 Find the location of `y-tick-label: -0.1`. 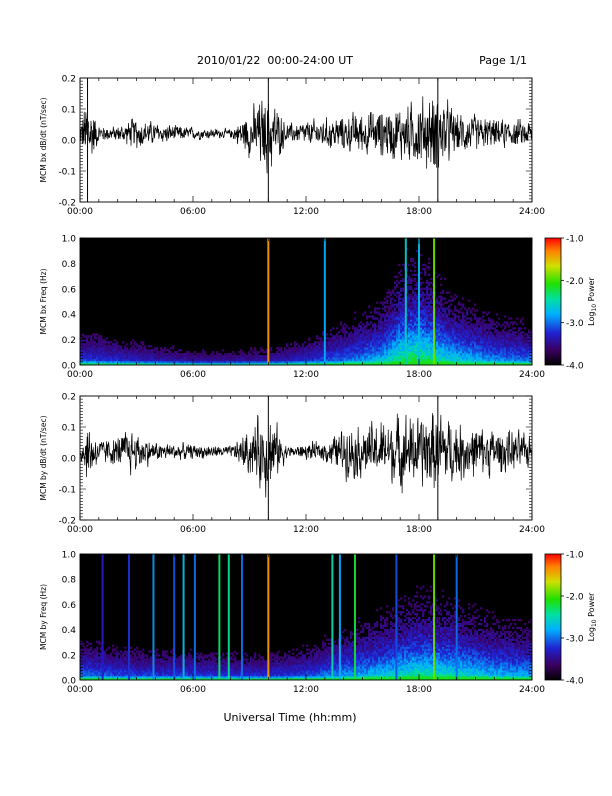

y-tick-label: -0.1 is located at coordinates (67, 491).